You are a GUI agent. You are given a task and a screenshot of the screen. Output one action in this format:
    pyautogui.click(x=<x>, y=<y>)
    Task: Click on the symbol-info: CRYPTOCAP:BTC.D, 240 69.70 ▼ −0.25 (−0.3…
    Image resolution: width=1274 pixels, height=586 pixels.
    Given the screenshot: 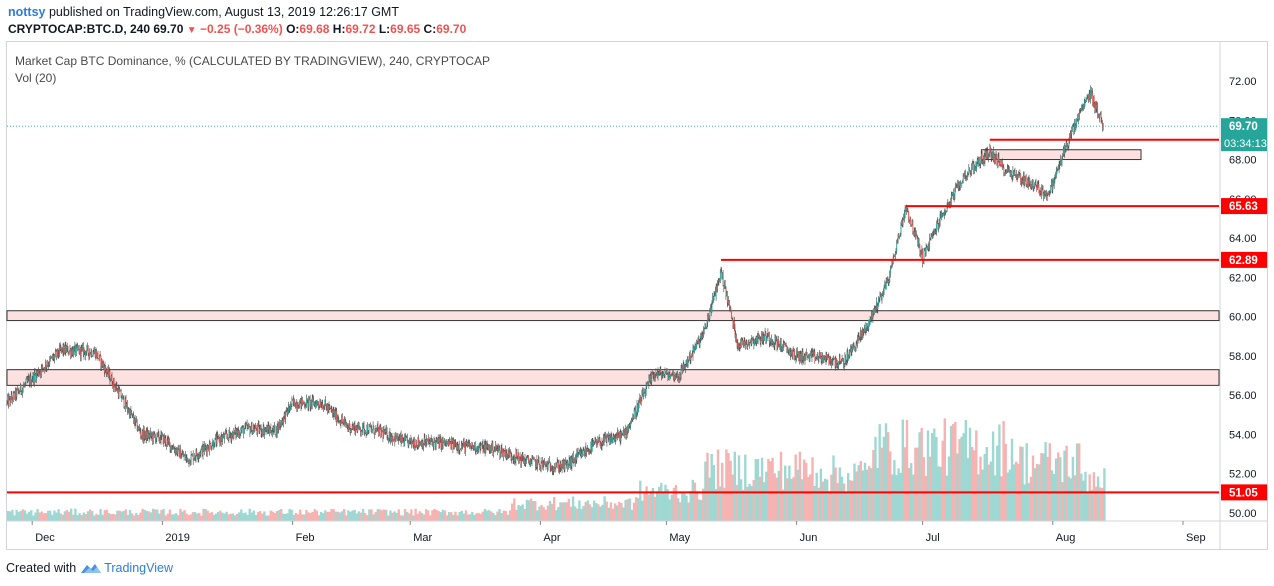 What is the action you would take?
    pyautogui.click(x=237, y=29)
    